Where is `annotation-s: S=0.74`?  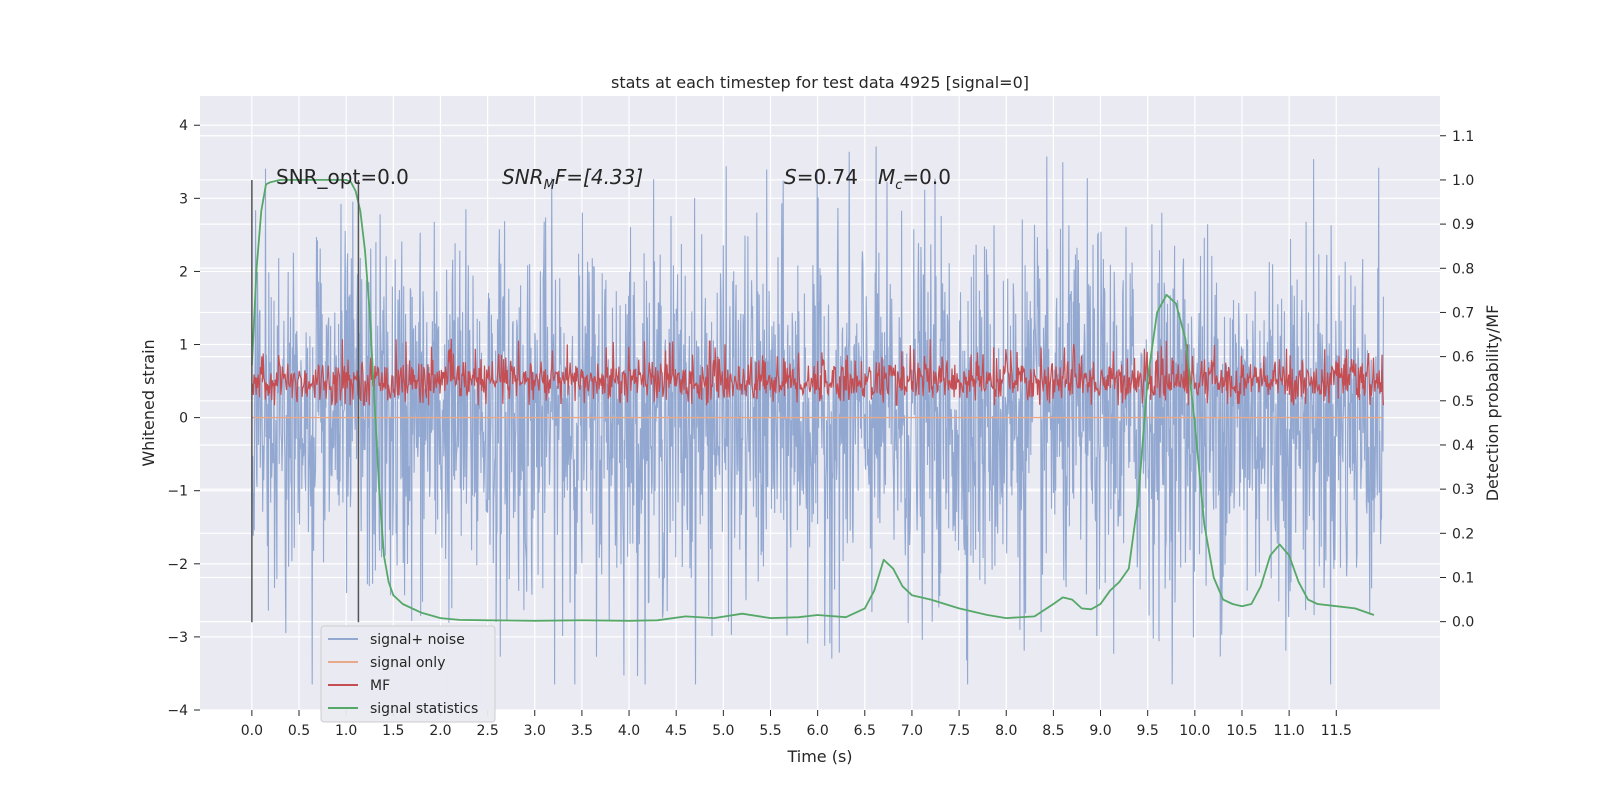 annotation-s: S=0.74 is located at coordinates (821, 177).